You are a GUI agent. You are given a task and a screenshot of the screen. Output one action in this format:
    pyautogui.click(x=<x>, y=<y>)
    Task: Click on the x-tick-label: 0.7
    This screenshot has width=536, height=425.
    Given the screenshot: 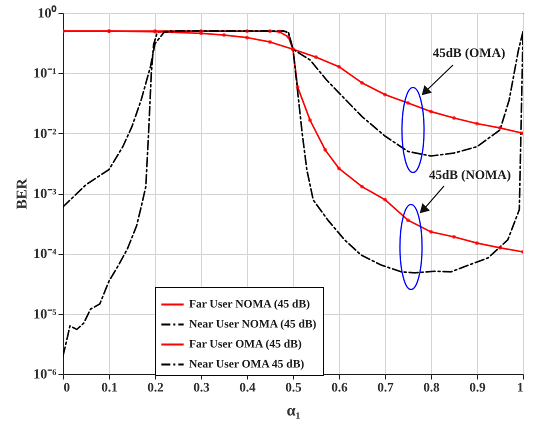 What is the action you would take?
    pyautogui.click(x=385, y=387)
    